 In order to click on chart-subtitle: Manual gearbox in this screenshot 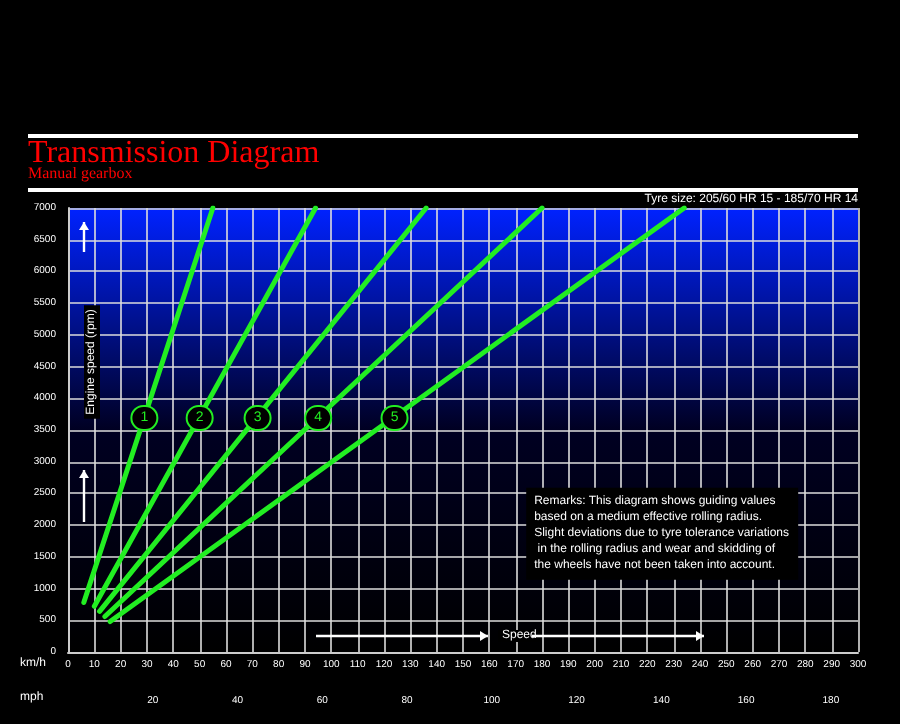, I will do `click(80, 173)`.